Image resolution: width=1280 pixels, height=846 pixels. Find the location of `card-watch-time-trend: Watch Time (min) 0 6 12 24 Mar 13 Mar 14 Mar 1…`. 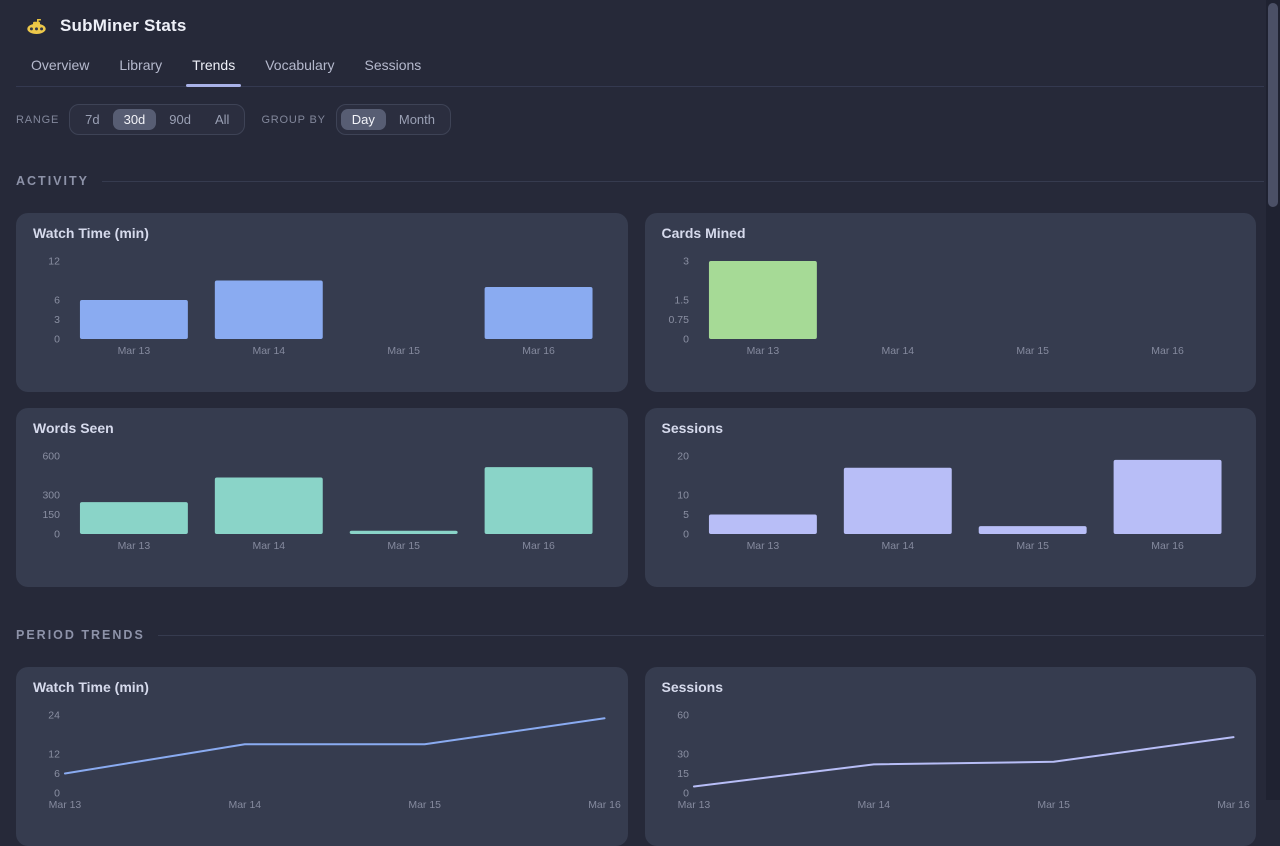

card-watch-time-trend: Watch Time (min) 0 6 12 24 Mar 13 Mar 14 Mar 1… is located at coordinates (322, 756).